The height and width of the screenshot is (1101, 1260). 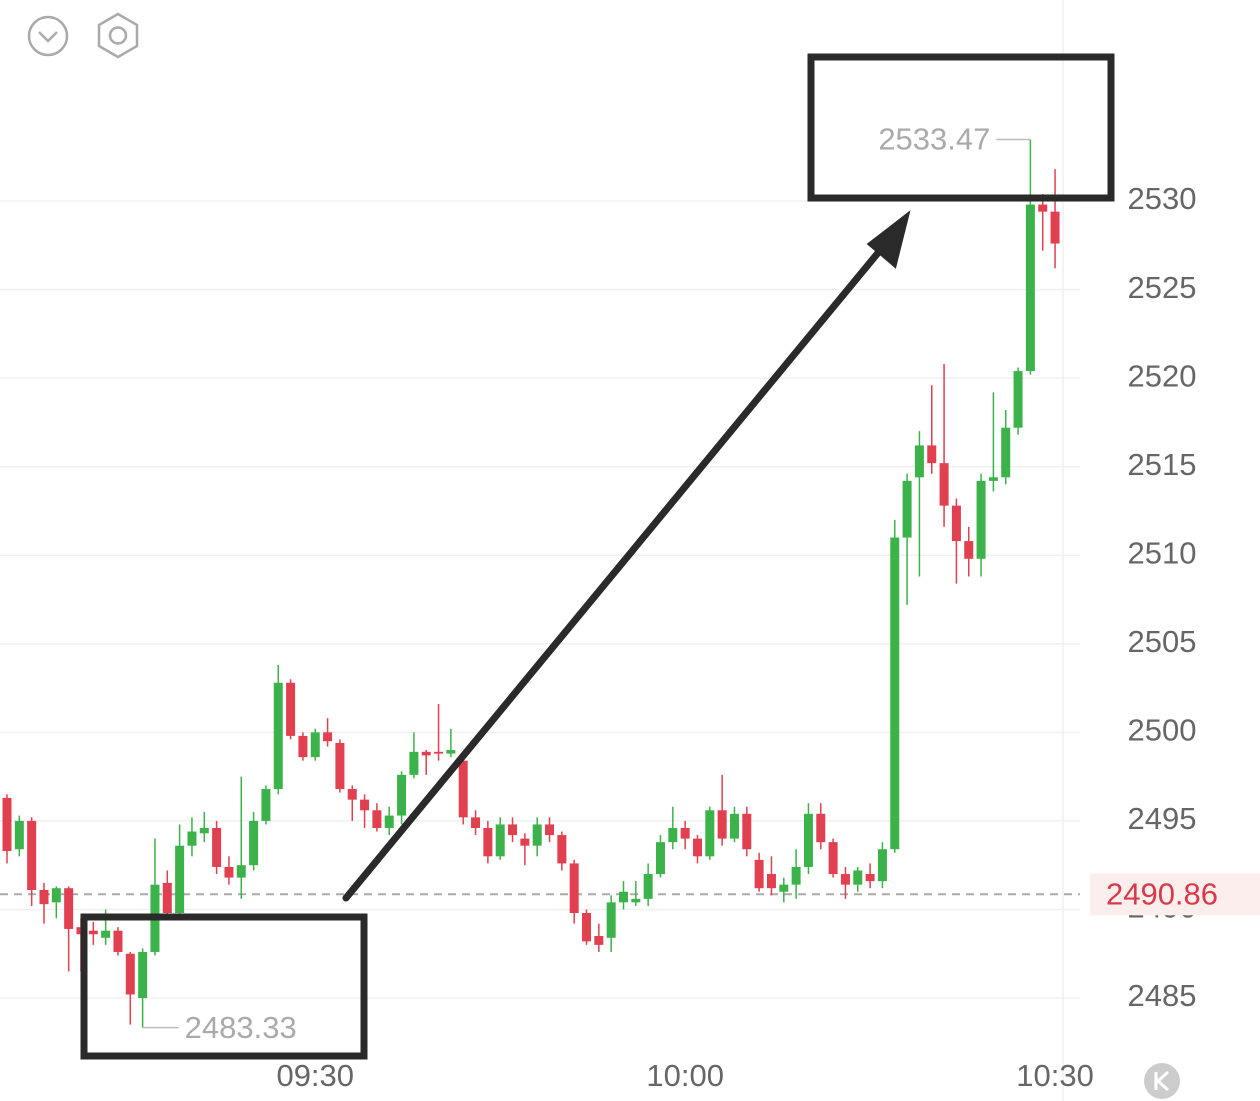 I want to click on y-tick-label: 2520, so click(x=1162, y=375).